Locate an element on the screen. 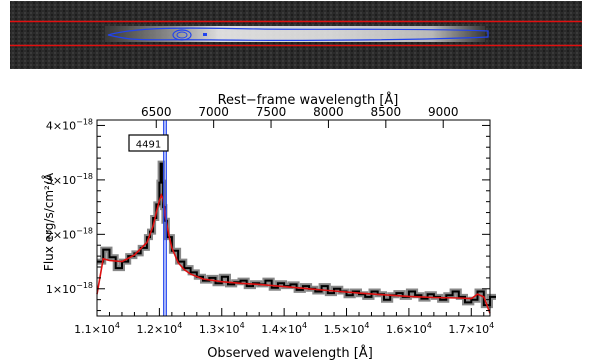 This screenshot has width=597, height=361. x-tick-label-6: 1.6×10⁴ is located at coordinates (409, 328).